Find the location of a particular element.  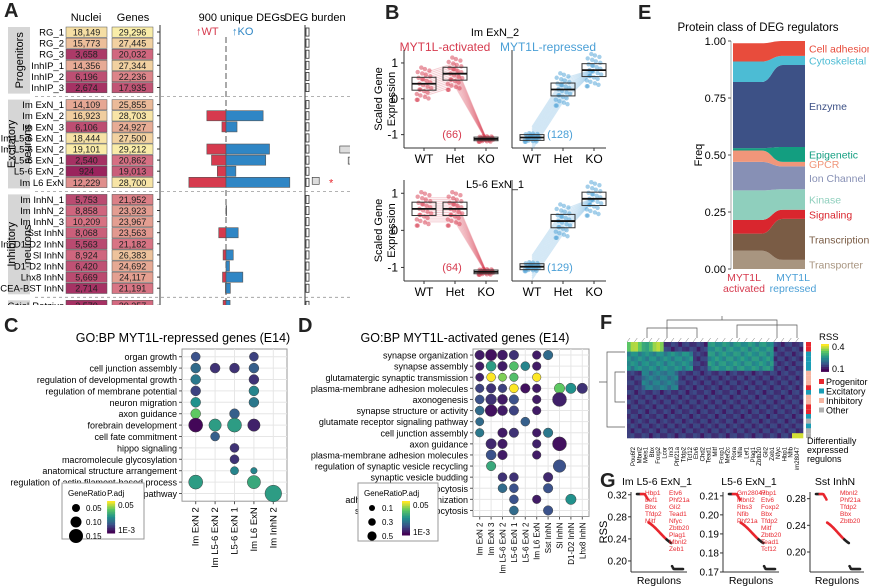

y-tick-label: 0.18 is located at coordinates (710, 553).